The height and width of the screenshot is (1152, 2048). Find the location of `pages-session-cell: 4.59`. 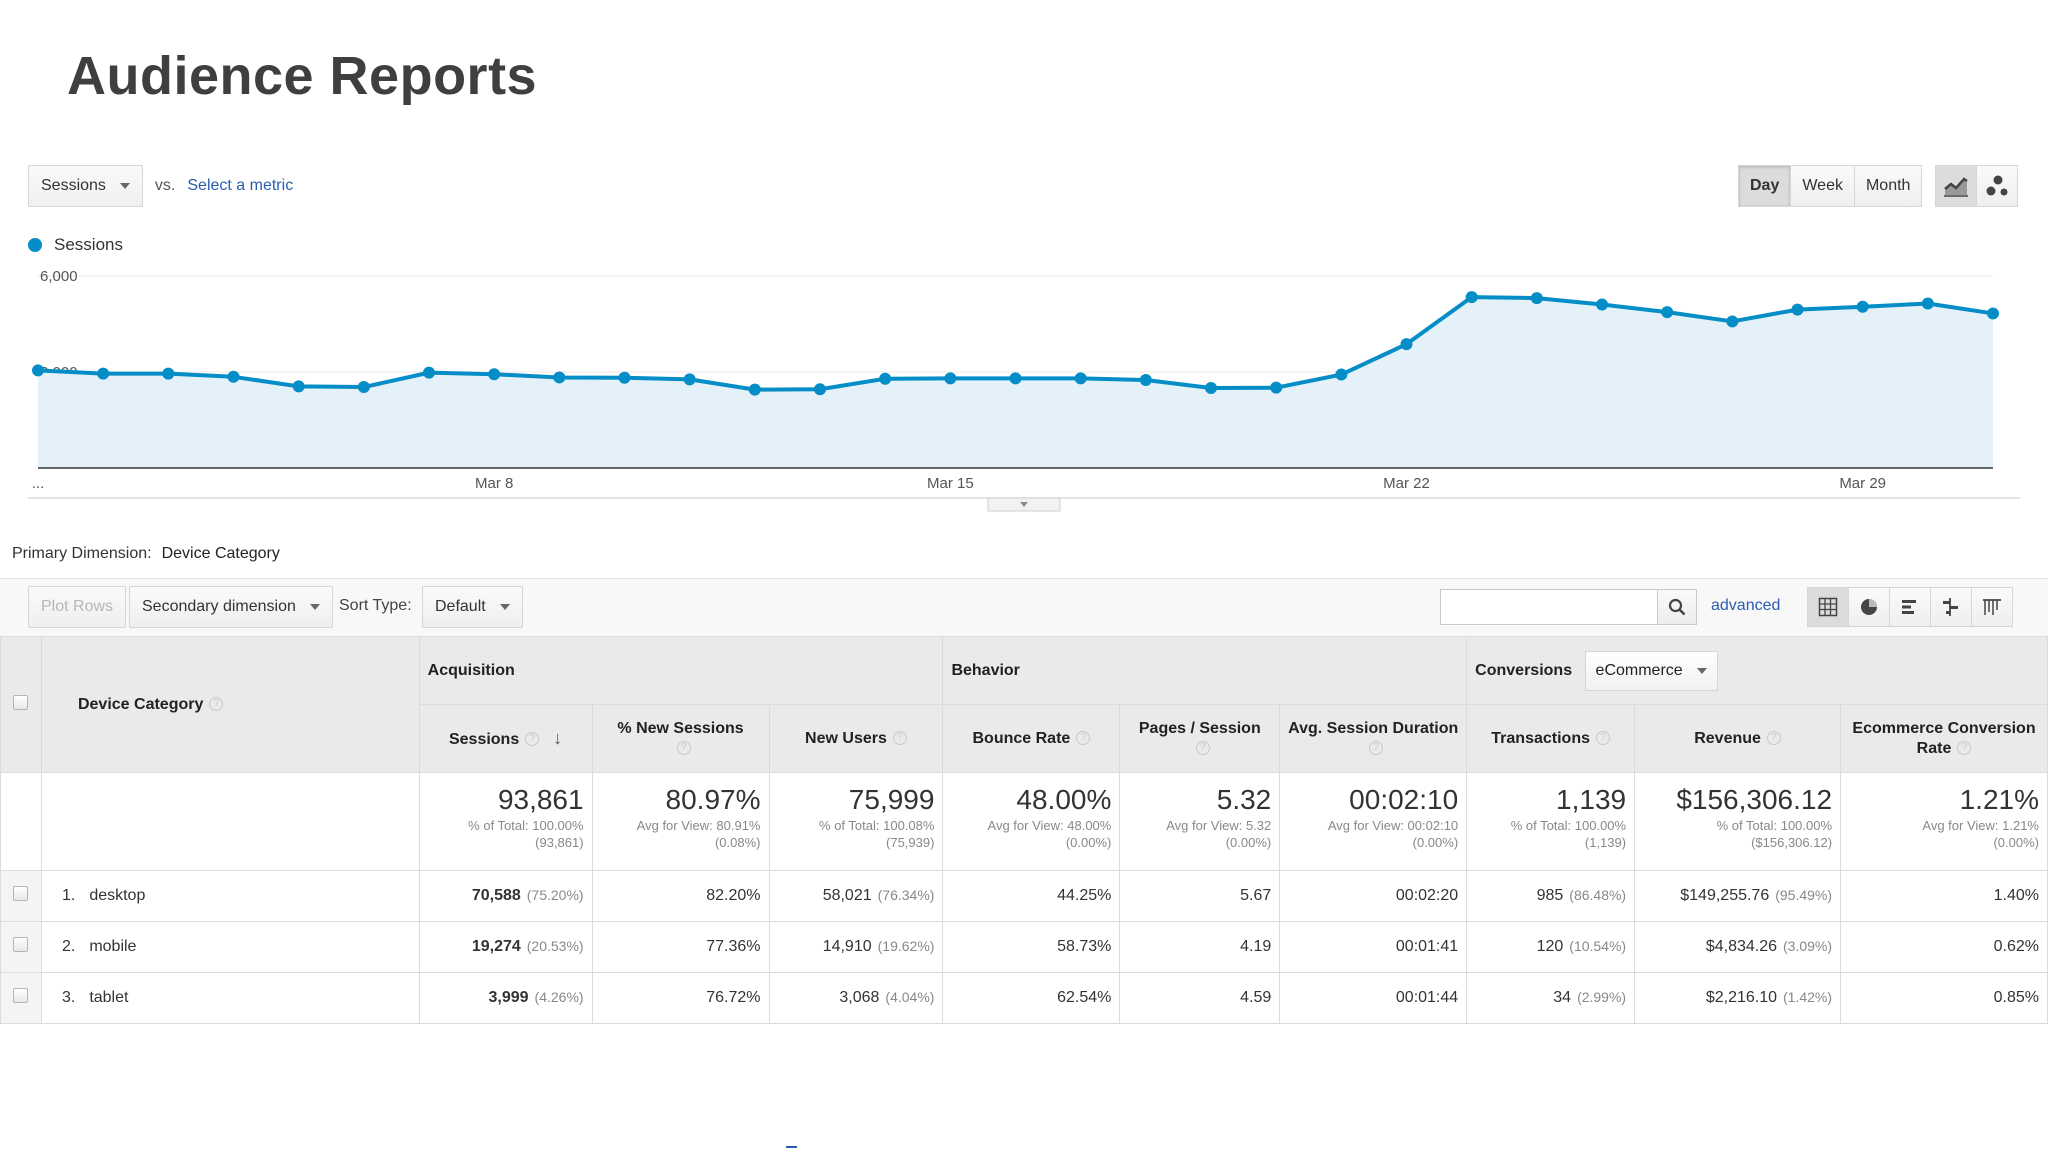

pages-session-cell: 4.59 is located at coordinates (1200, 998).